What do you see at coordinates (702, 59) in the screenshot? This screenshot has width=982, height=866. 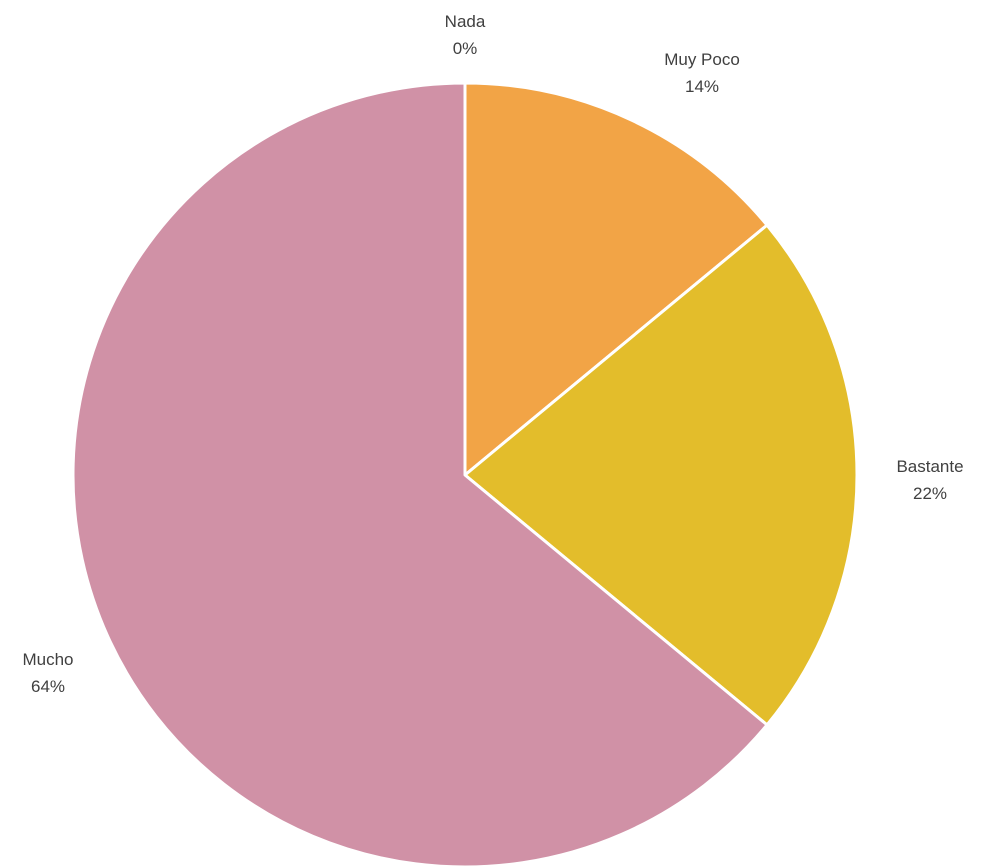 I see `slice-category-muy-poco: Muy Poco` at bounding box center [702, 59].